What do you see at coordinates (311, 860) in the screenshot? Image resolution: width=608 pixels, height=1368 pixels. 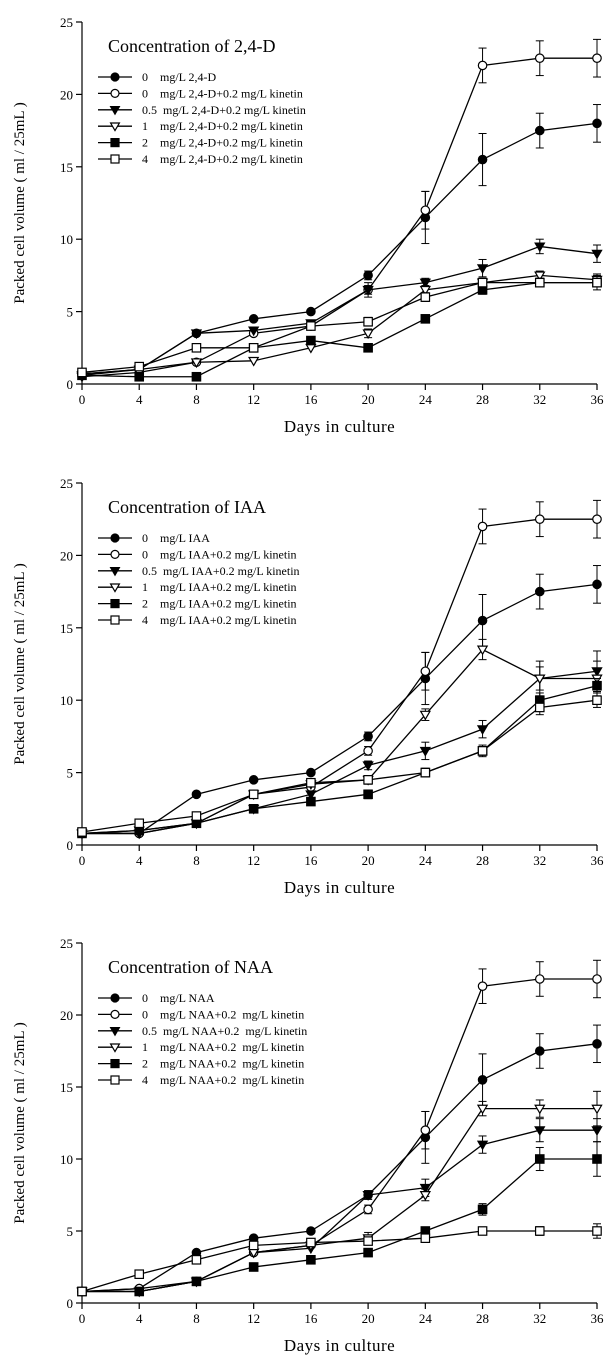 I see `x-tick-label: 16` at bounding box center [311, 860].